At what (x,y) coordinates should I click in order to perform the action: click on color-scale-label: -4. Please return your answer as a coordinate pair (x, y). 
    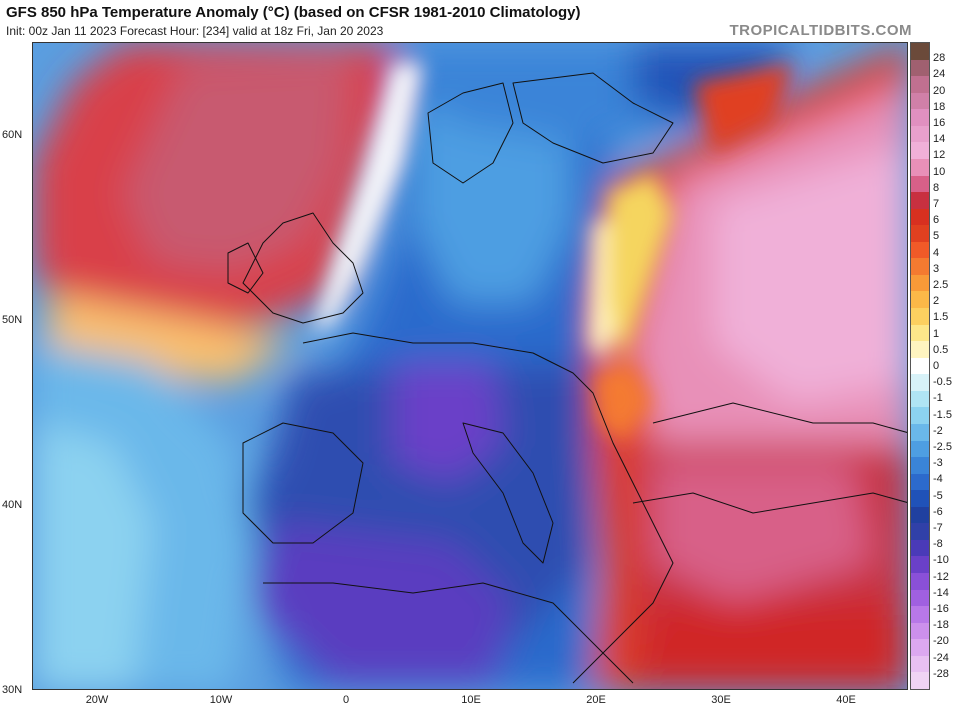
    Looking at the image, I should click on (938, 479).